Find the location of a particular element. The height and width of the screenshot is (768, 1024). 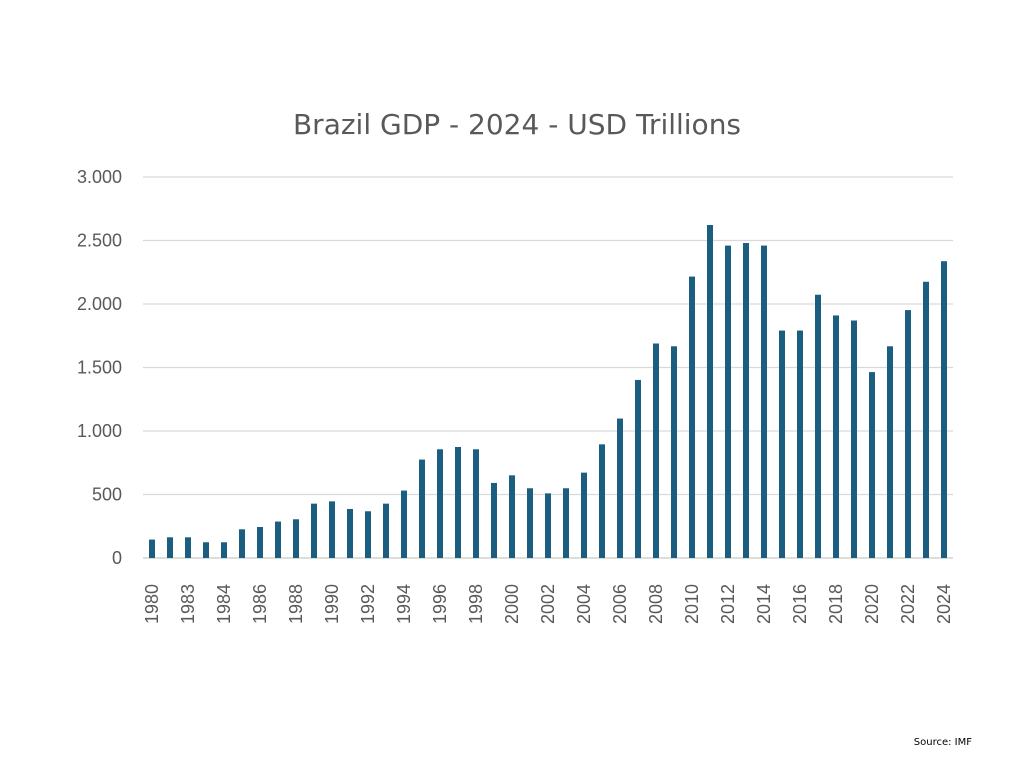

x-tick-label: 2020 is located at coordinates (872, 604).